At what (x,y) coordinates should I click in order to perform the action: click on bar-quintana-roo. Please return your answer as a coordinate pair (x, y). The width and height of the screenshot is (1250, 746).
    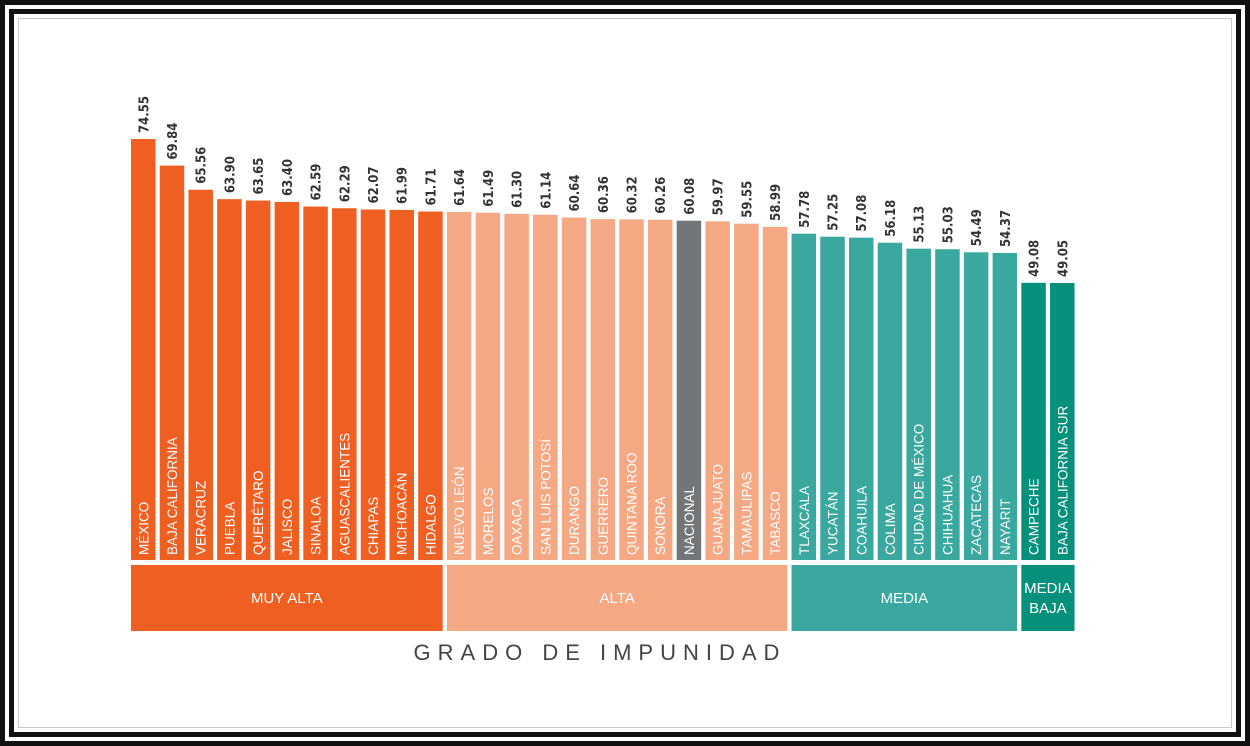
    Looking at the image, I should click on (631, 390).